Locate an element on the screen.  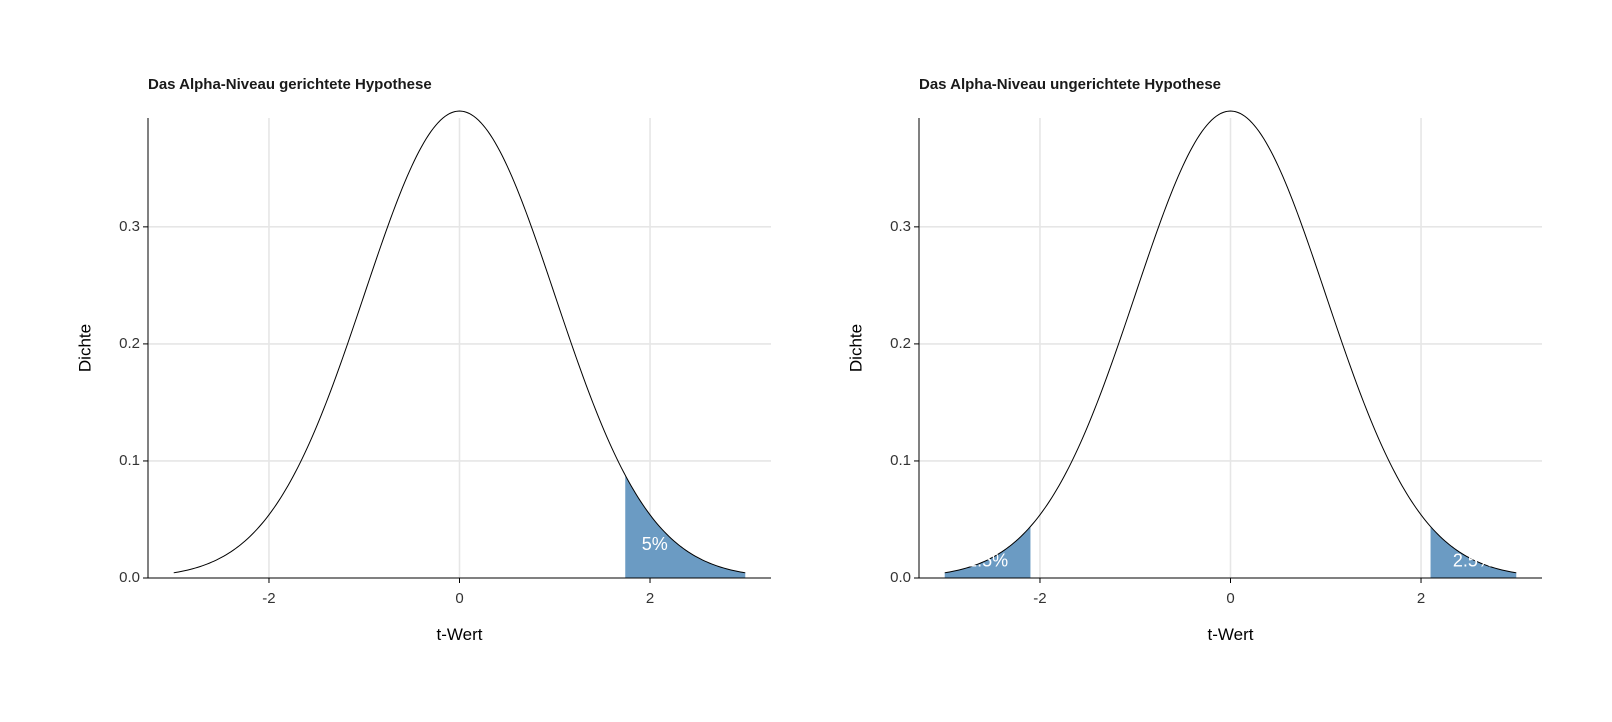
region-percent-label: 5% is located at coordinates (655, 544).